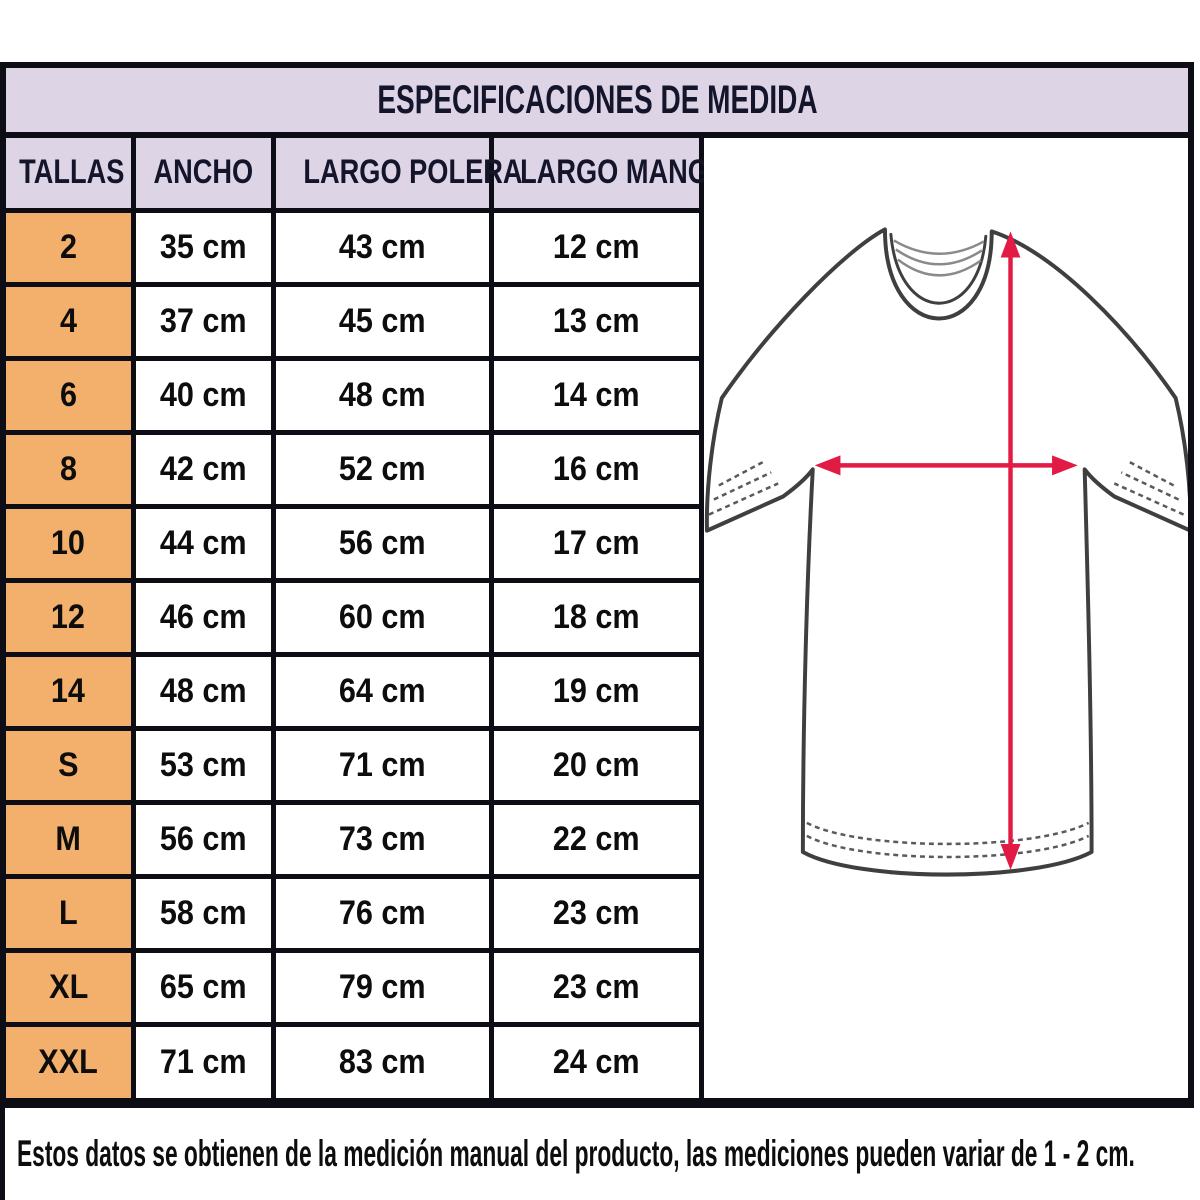  I want to click on size-value-cell: 6, so click(71, 395).